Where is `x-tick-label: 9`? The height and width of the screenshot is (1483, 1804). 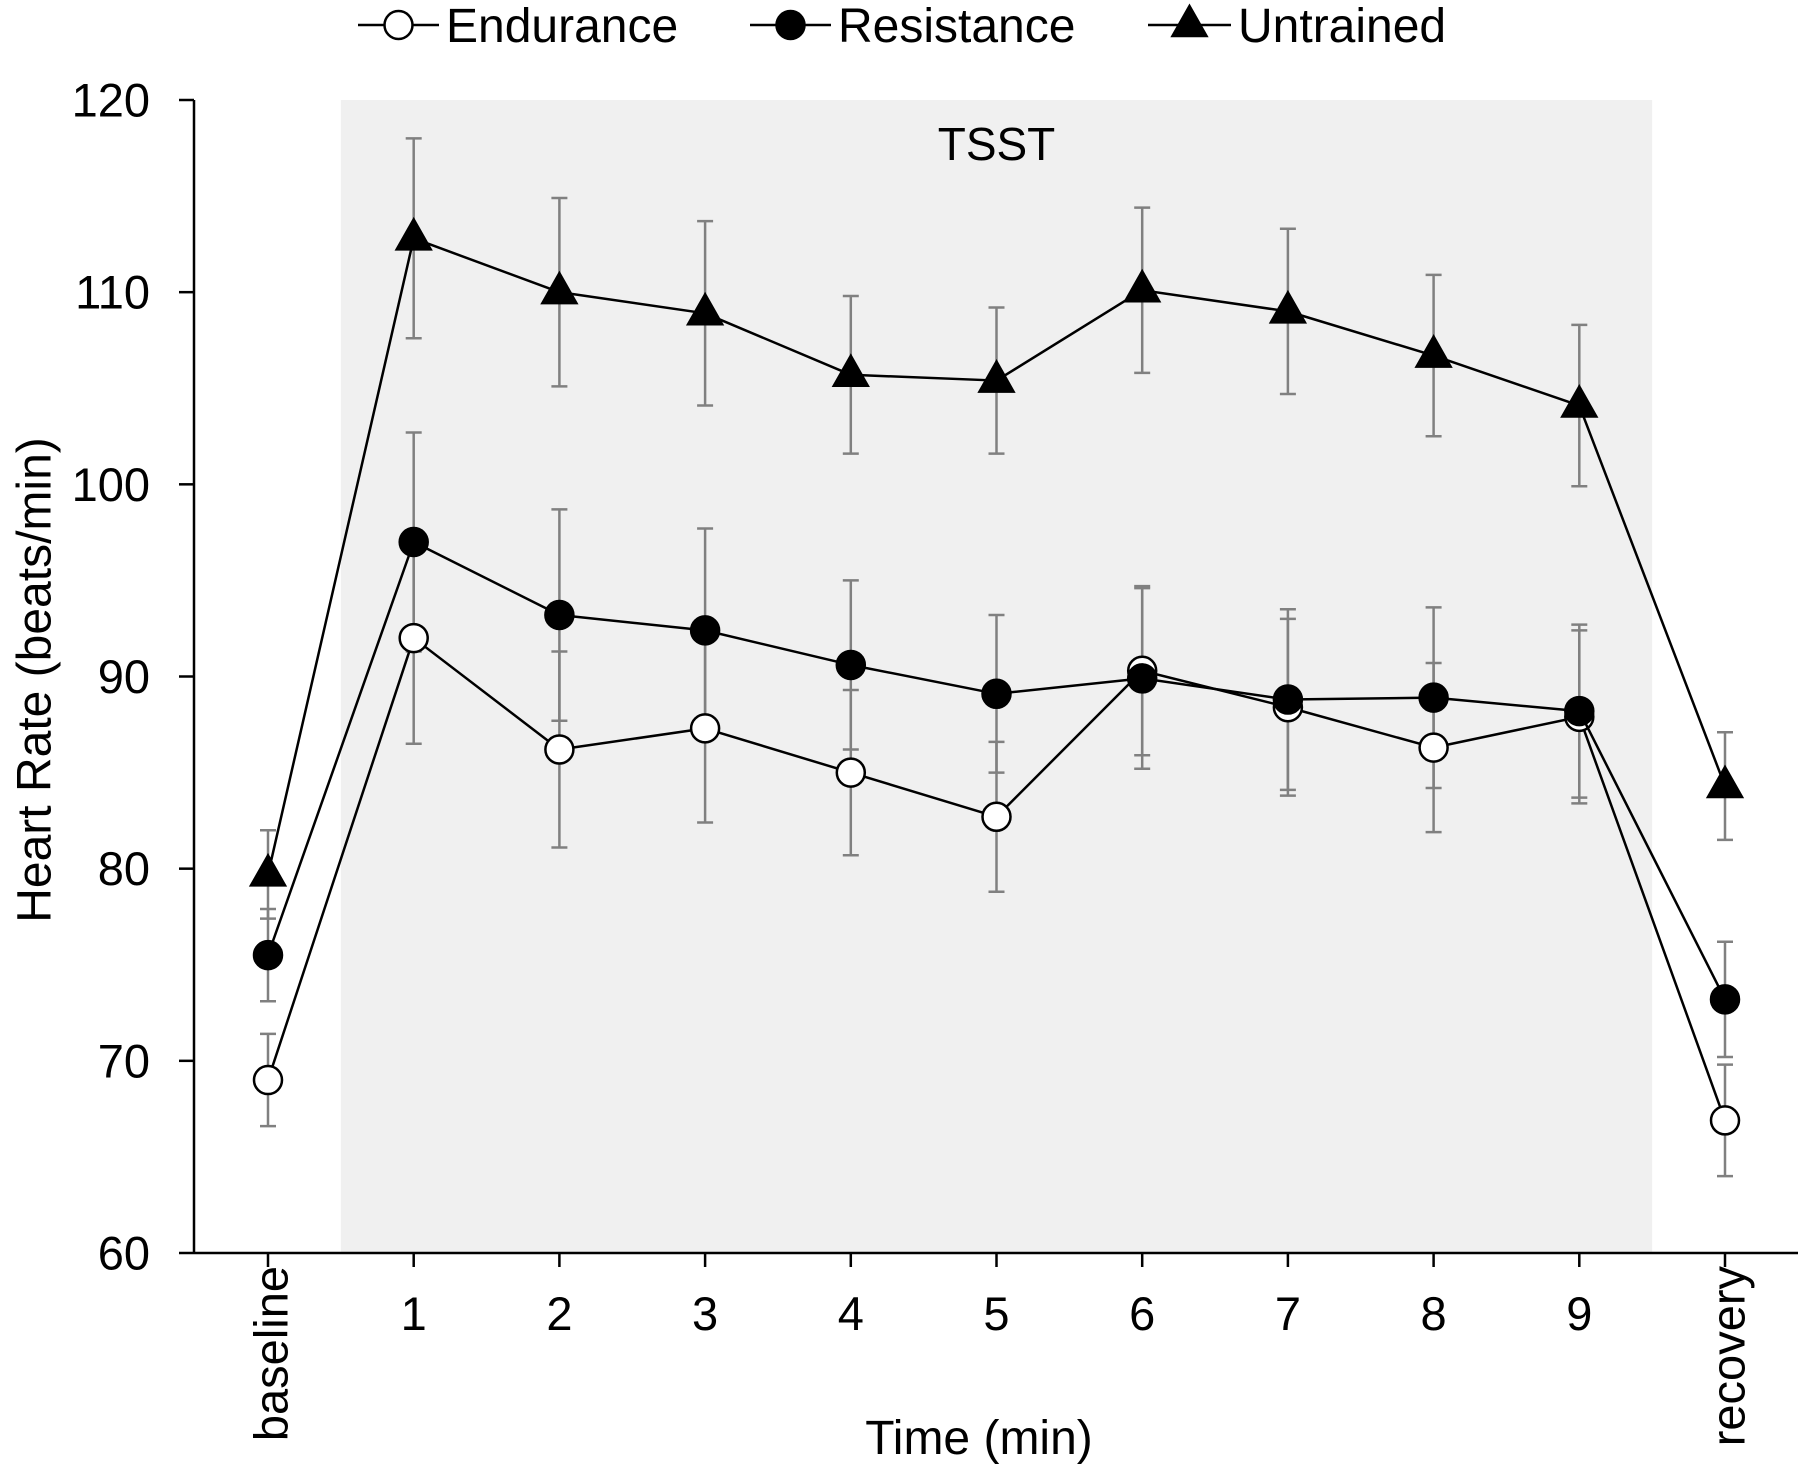
x-tick-label: 9 is located at coordinates (1579, 1313).